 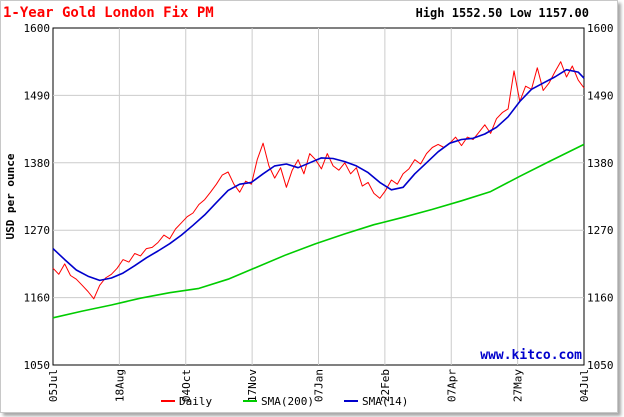 What do you see at coordinates (451, 385) in the screenshot?
I see `x-tick-label: 07Apr` at bounding box center [451, 385].